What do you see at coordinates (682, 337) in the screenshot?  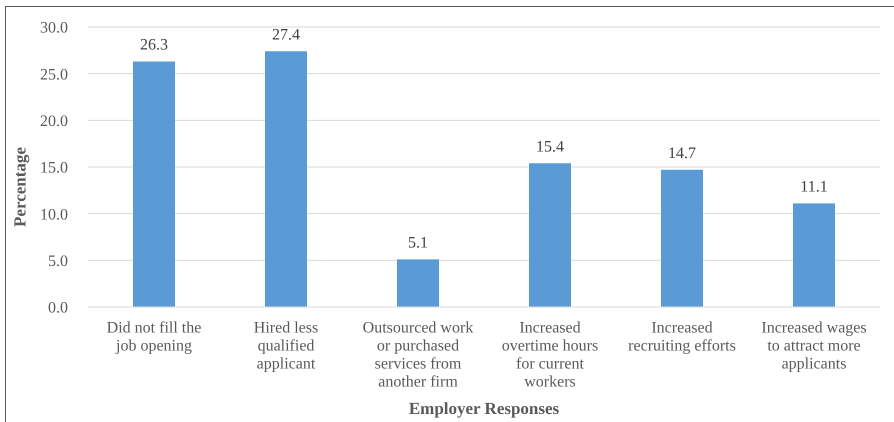 I see `x-tick-label: Increased recruiting efforts` at bounding box center [682, 337].